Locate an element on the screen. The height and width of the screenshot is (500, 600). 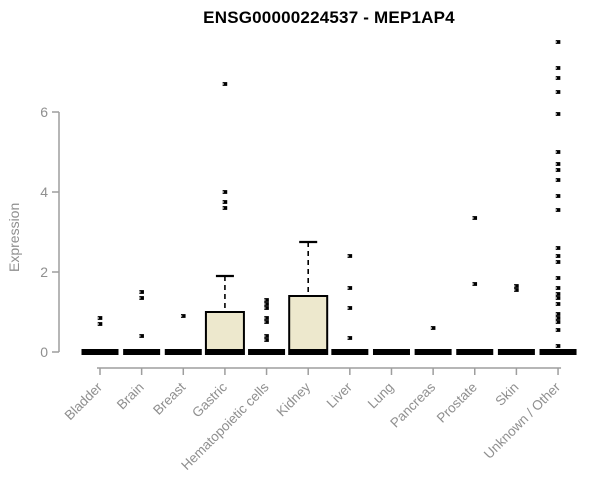
y-tick-label: 4 is located at coordinates (44, 192).